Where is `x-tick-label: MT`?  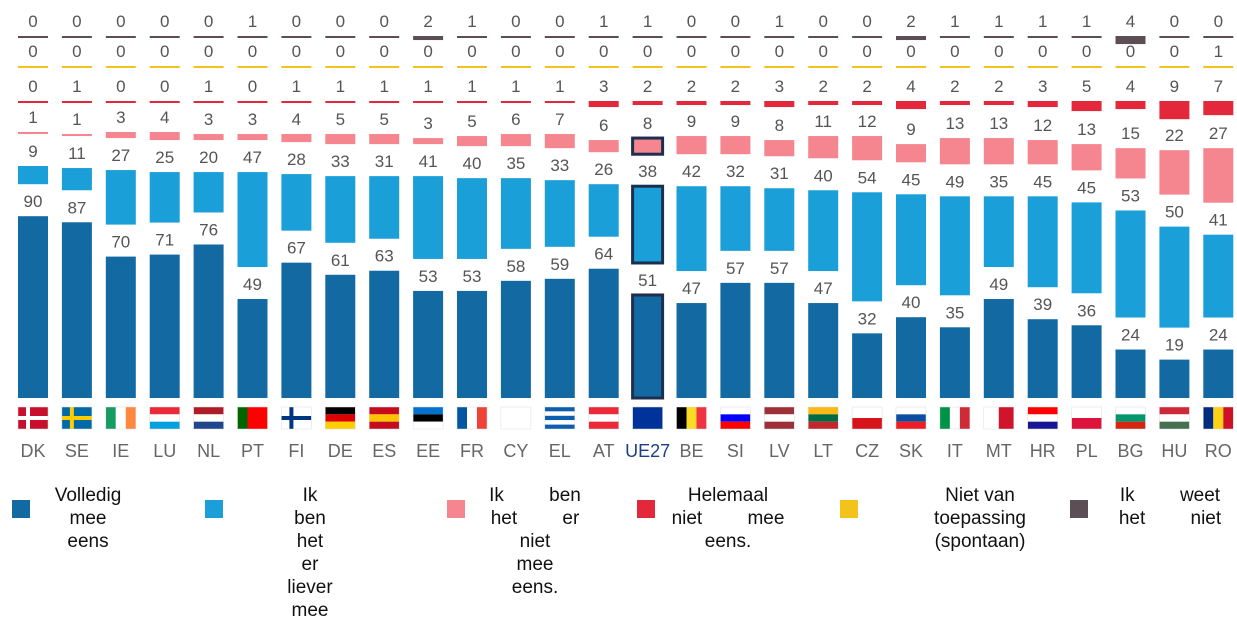
x-tick-label: MT is located at coordinates (999, 451).